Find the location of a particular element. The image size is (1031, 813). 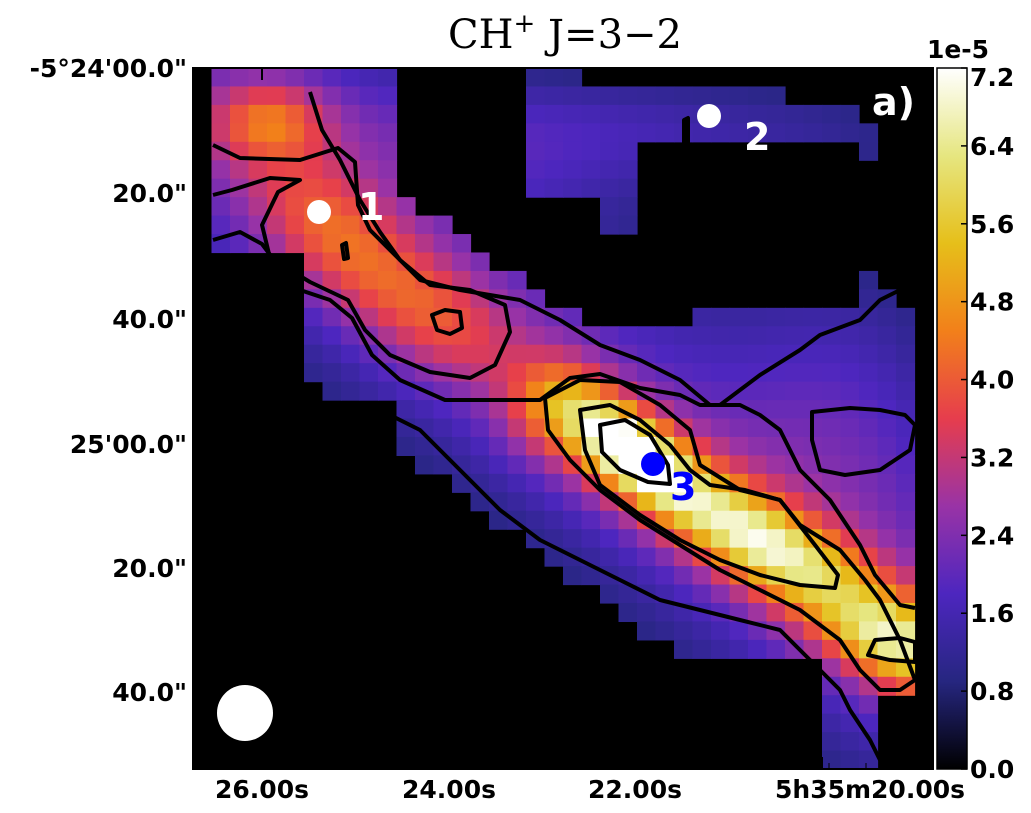

y-tick-label: 40.0" is located at coordinates (149, 319).